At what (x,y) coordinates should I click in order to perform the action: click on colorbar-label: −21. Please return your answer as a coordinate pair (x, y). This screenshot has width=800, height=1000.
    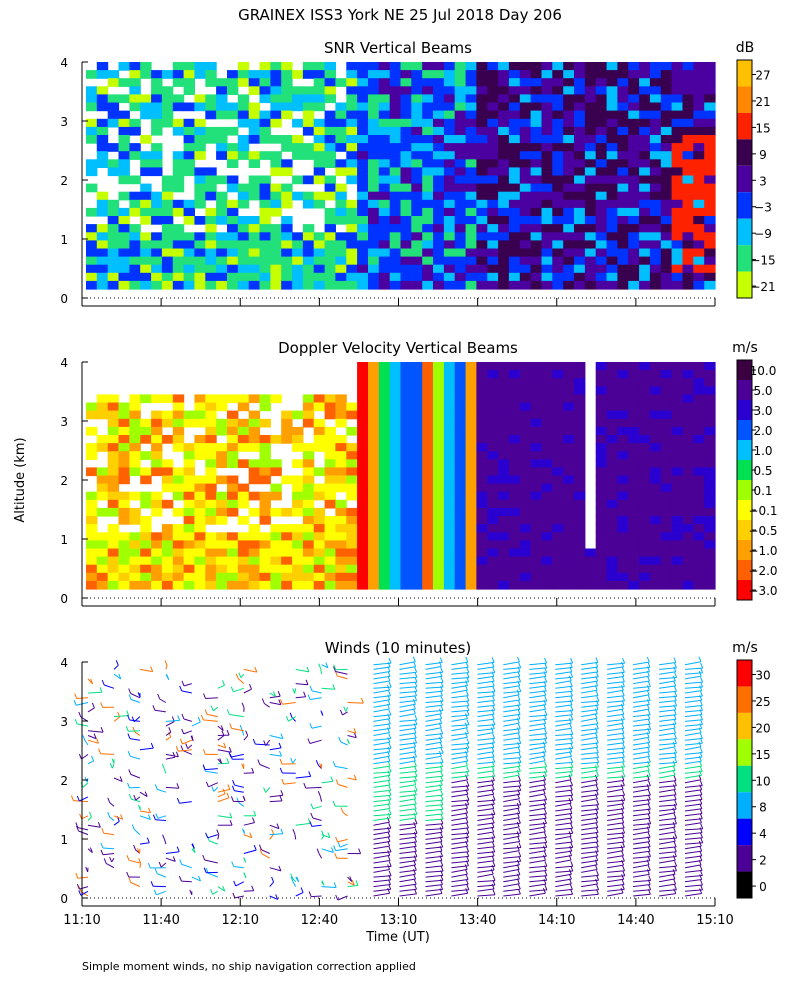
    Looking at the image, I should click on (762, 287).